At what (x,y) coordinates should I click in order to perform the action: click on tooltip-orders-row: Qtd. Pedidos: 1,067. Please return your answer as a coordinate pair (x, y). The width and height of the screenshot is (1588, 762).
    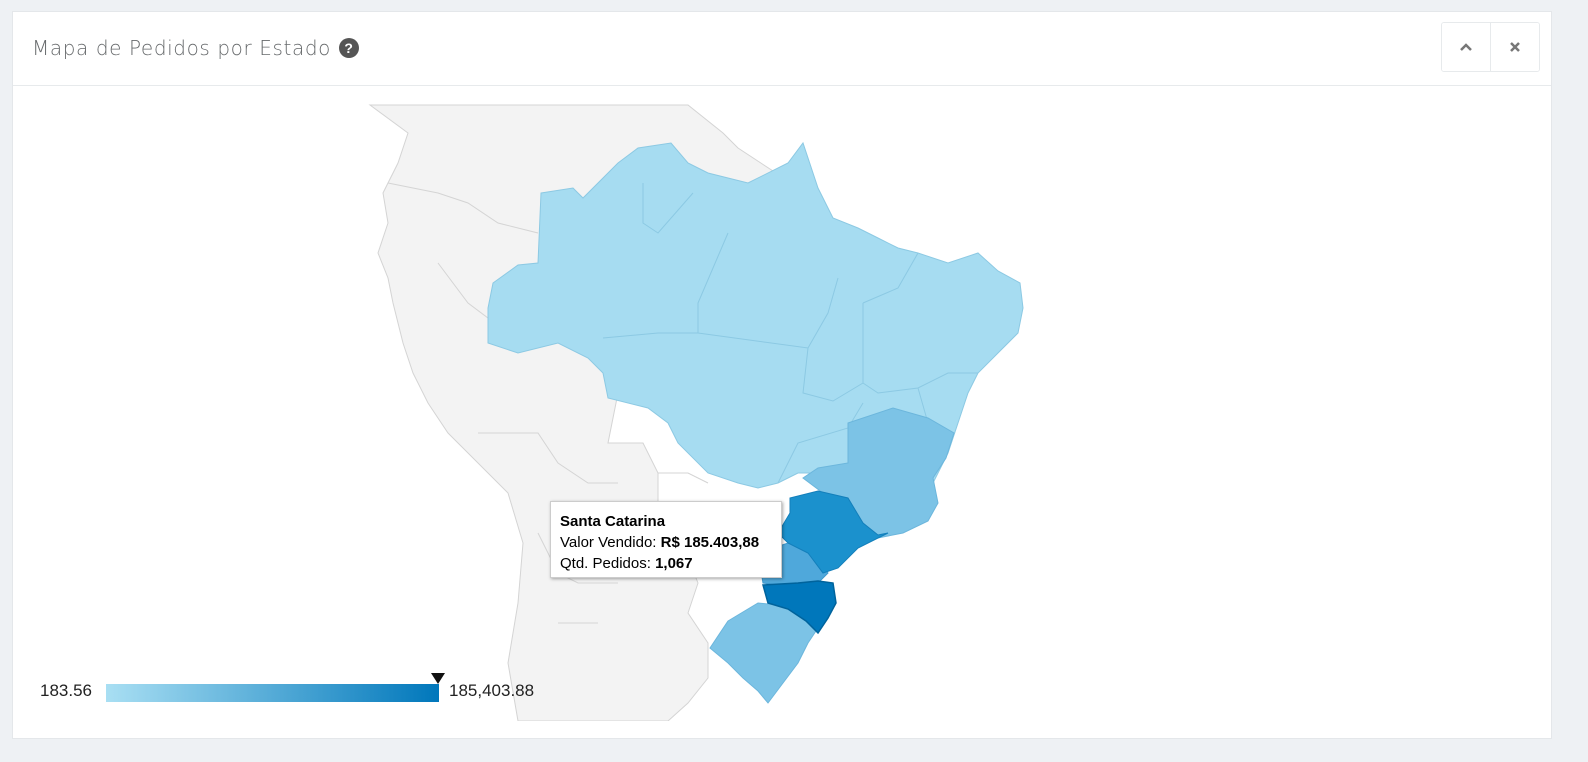
    Looking at the image, I should click on (666, 563).